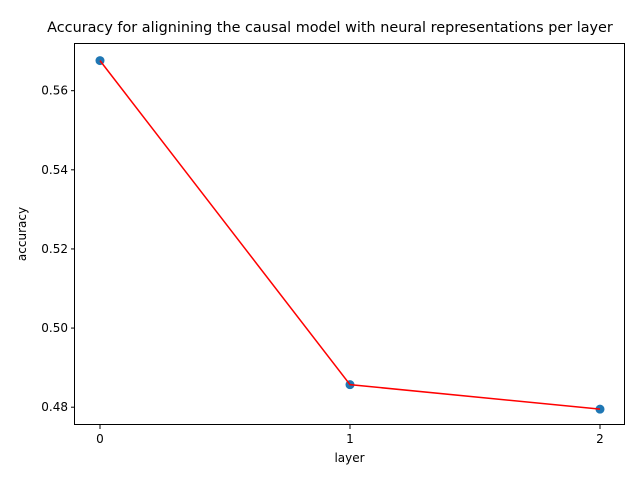 The width and height of the screenshot is (640, 480). I want to click on y-tick-label: 0.52, so click(54, 249).